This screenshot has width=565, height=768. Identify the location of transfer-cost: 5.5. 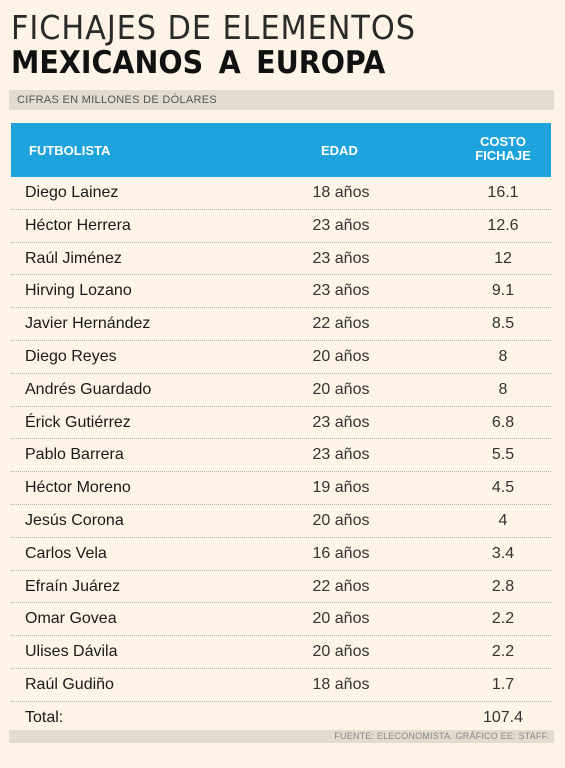
(503, 455).